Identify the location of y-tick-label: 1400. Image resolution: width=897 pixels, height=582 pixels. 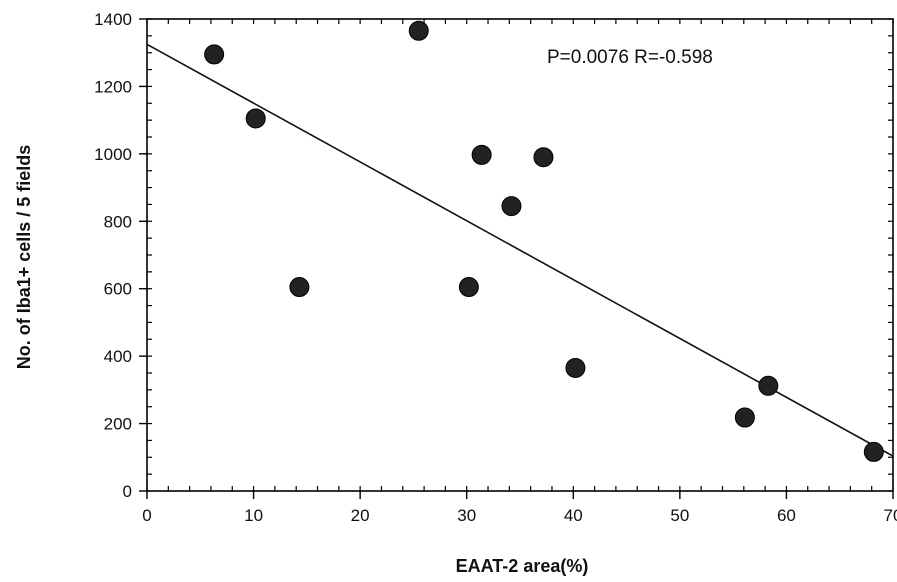
(113, 19).